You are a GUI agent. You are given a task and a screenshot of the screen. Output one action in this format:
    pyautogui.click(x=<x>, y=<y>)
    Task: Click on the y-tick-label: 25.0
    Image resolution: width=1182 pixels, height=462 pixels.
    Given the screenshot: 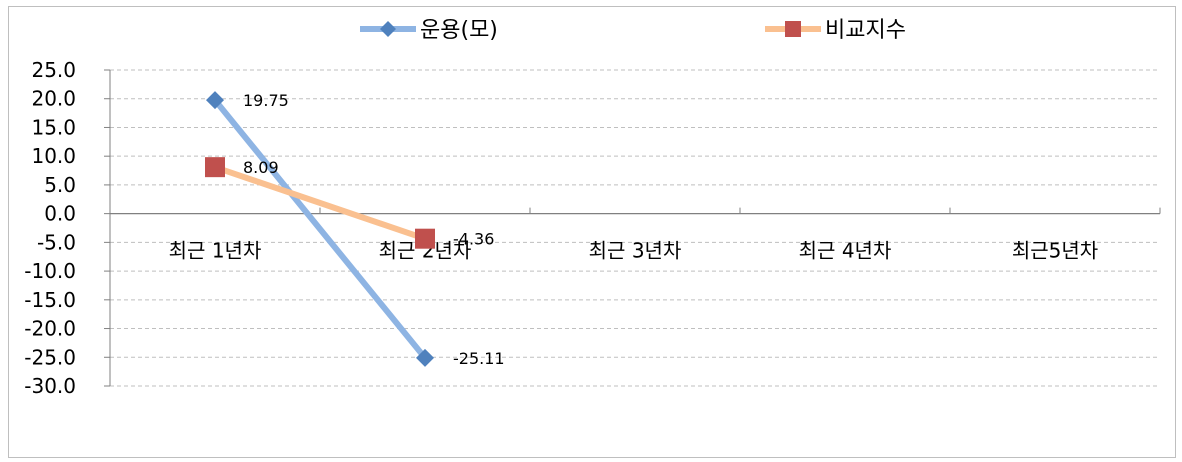 What is the action you would take?
    pyautogui.click(x=53, y=70)
    